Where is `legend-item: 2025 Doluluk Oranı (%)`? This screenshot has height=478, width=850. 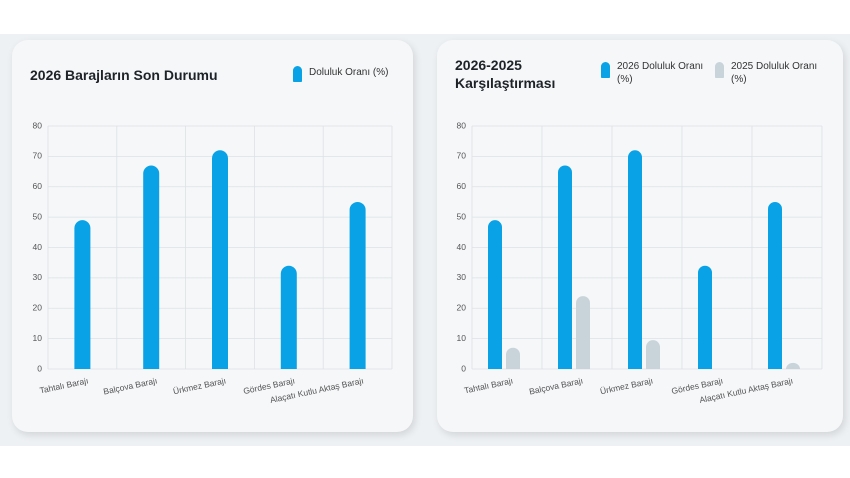 legend-item: 2025 Doluluk Oranı (%) is located at coordinates (769, 73).